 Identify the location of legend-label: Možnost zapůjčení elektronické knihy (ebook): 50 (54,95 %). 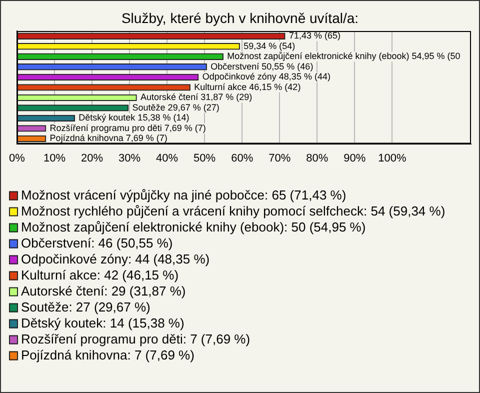
(193, 226).